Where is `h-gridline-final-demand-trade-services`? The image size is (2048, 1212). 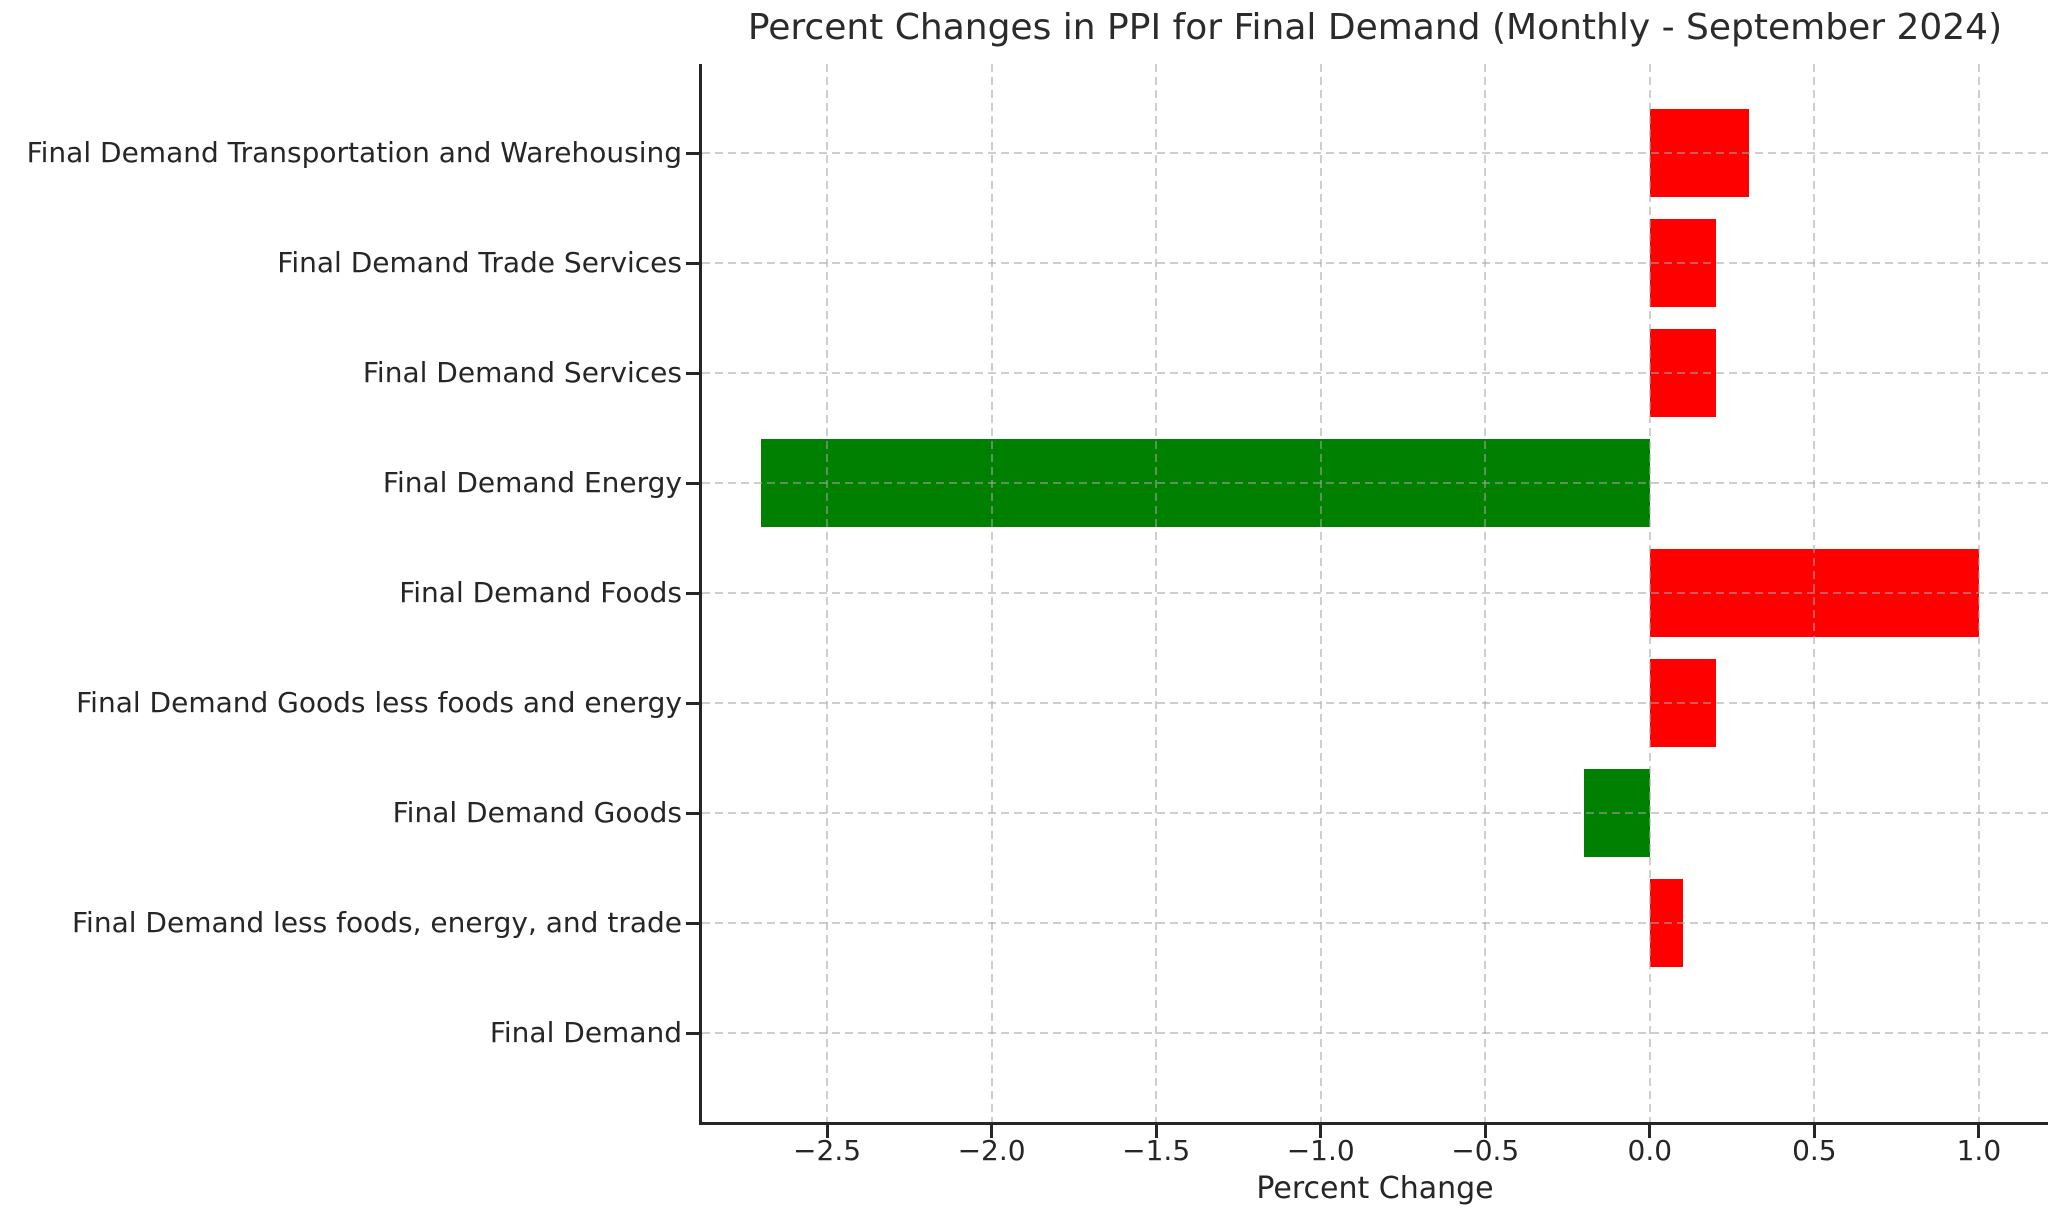 h-gridline-final-demand-trade-services is located at coordinates (1375, 263).